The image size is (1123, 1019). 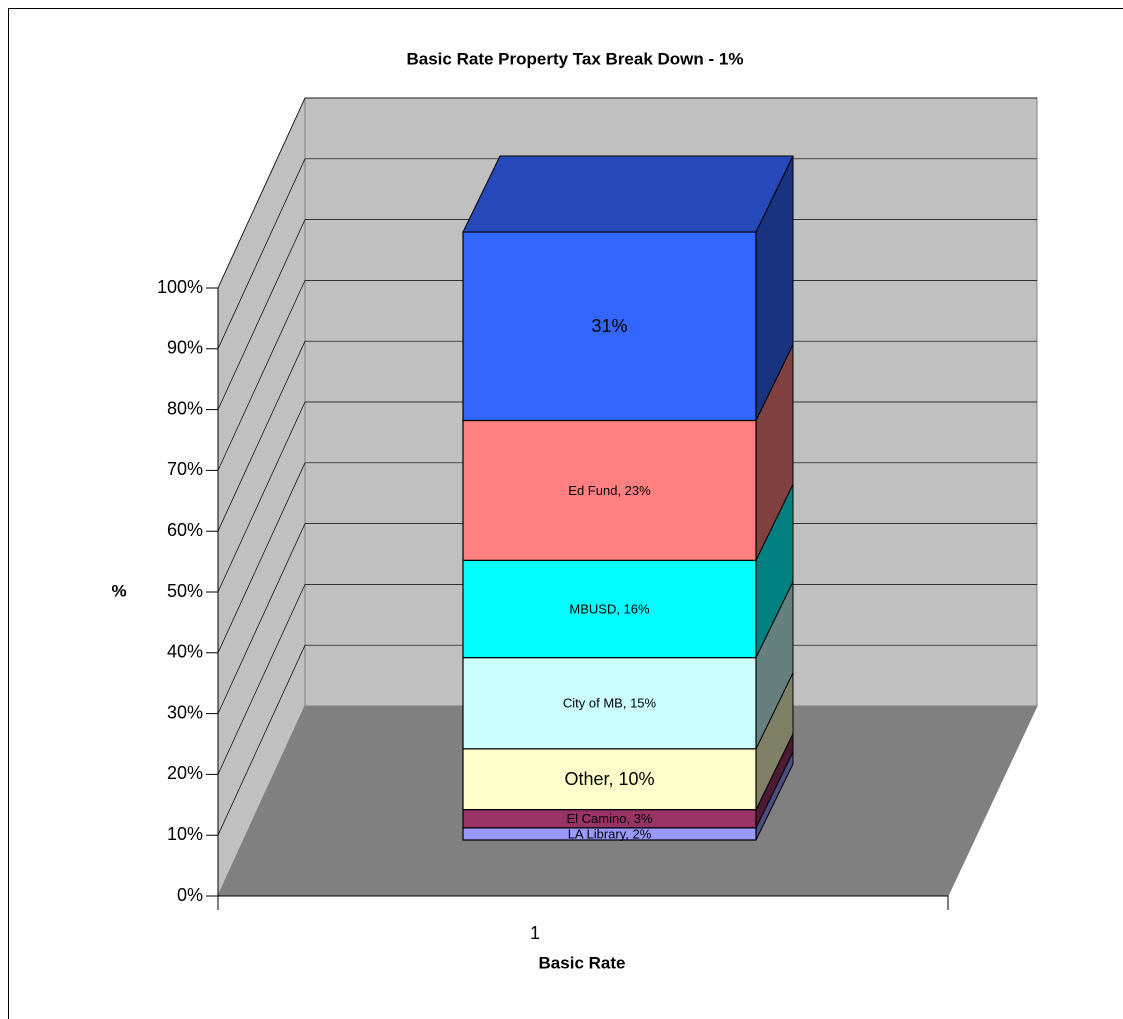 I want to click on data-label: MBUSD, 16%, so click(x=609, y=608).